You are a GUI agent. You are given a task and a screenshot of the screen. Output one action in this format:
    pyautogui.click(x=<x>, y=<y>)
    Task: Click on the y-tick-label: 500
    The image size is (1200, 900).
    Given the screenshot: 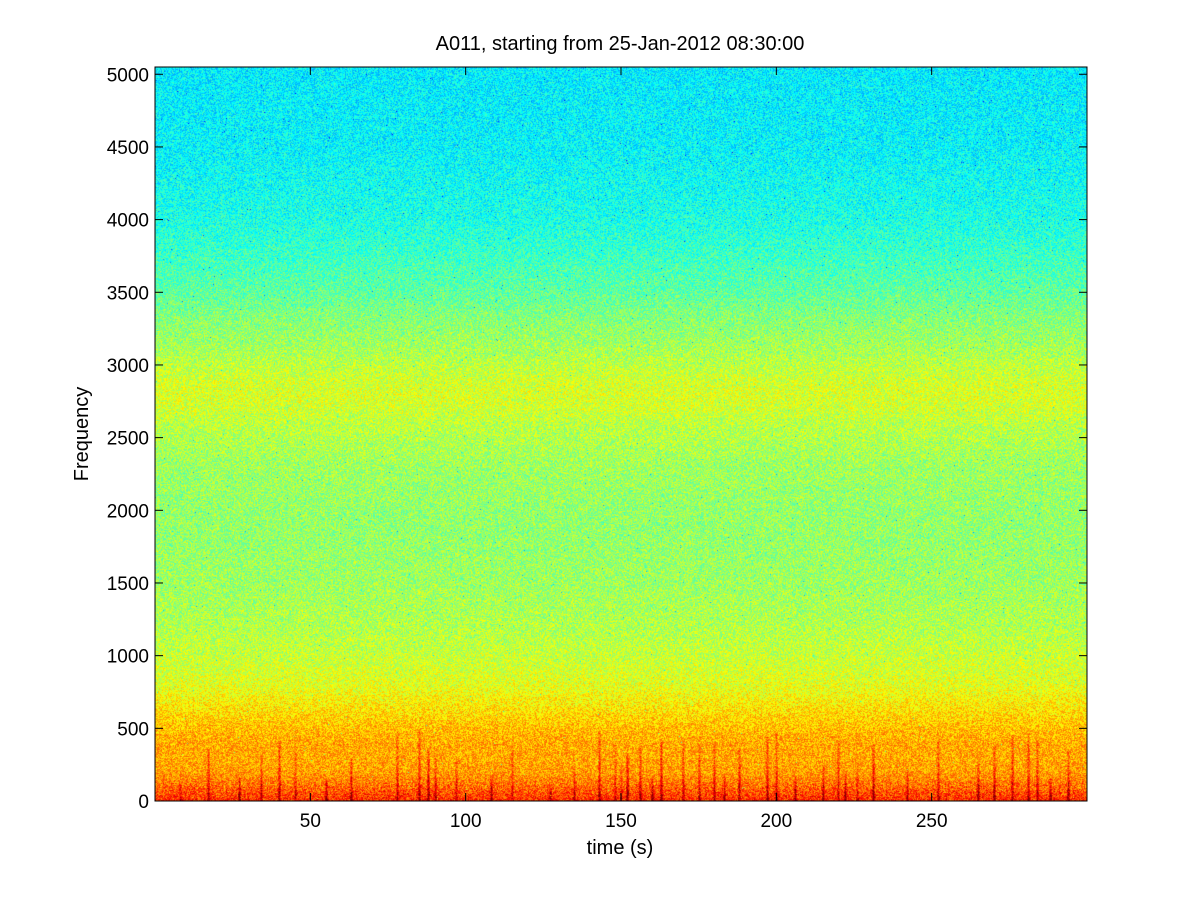 What is the action you would take?
    pyautogui.click(x=133, y=729)
    